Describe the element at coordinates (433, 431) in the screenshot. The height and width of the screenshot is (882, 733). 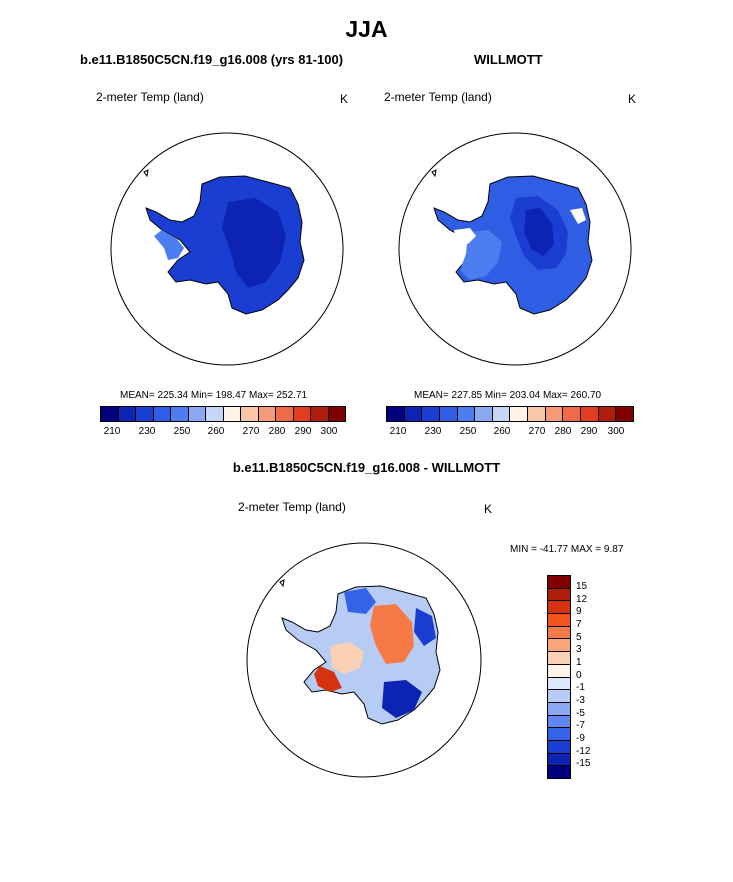
I see `obs-colorbar-tick: 230` at that location.